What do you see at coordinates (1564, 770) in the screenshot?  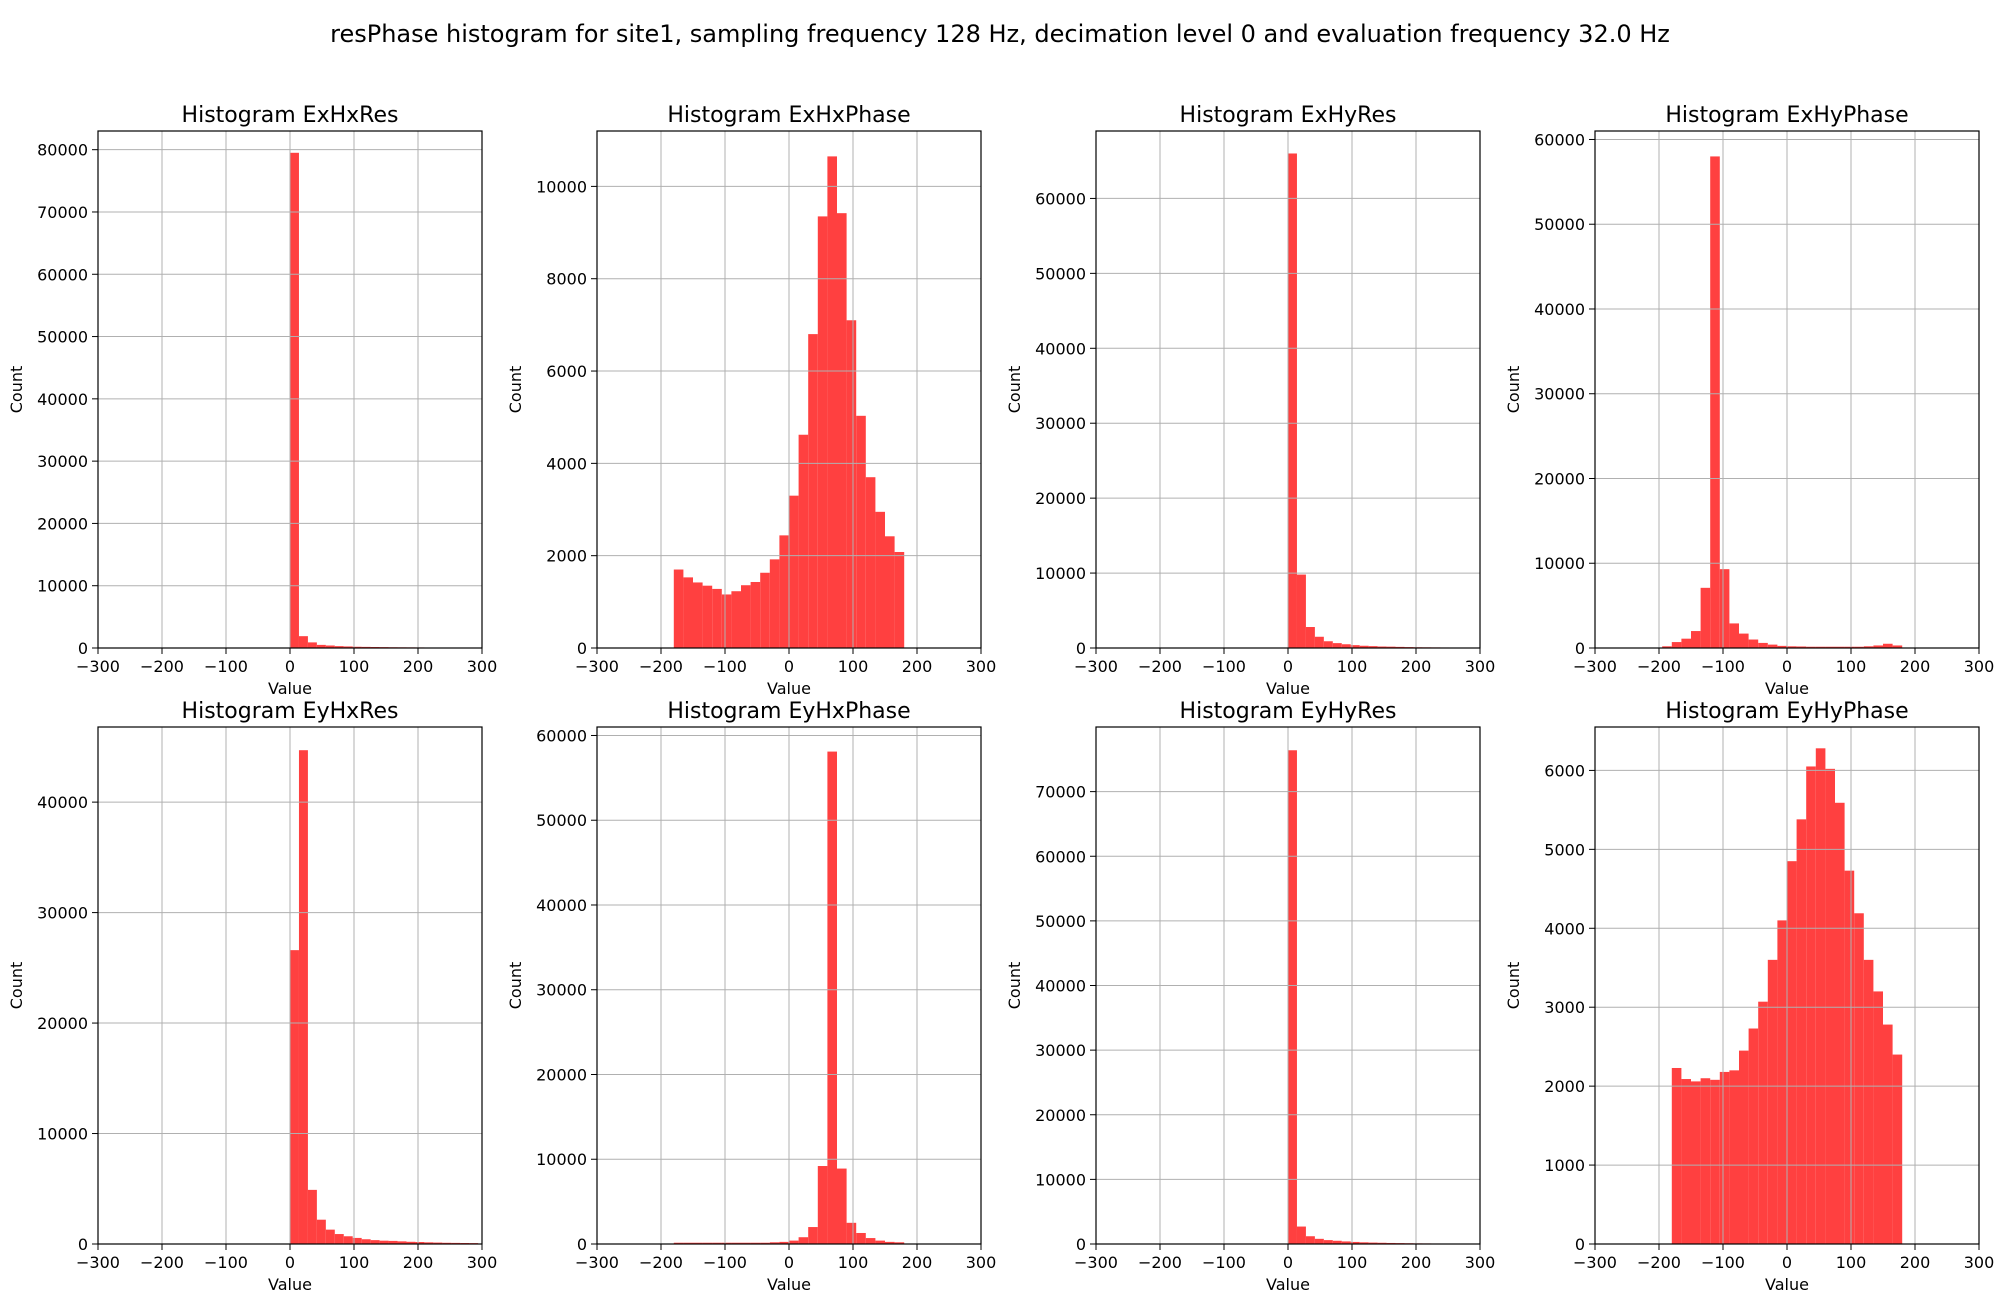 I see `y-tick-label: 6000` at bounding box center [1564, 770].